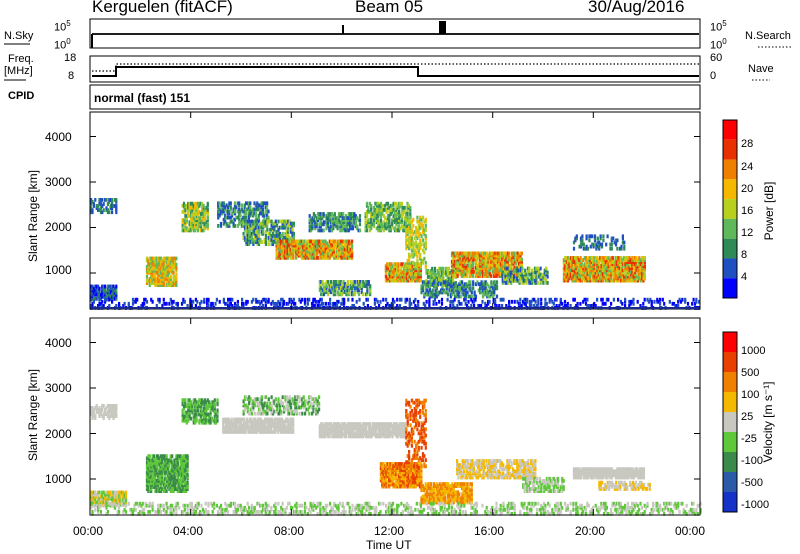 This screenshot has height=554, width=800. What do you see at coordinates (400, 216) in the screenshot?
I see `power-cell-1987` at bounding box center [400, 216].